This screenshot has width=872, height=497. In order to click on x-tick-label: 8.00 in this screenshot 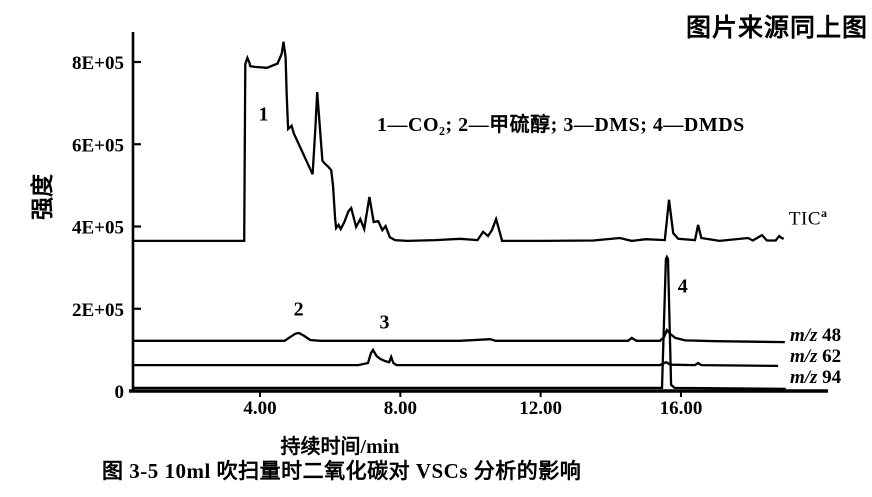, I will do `click(400, 408)`.